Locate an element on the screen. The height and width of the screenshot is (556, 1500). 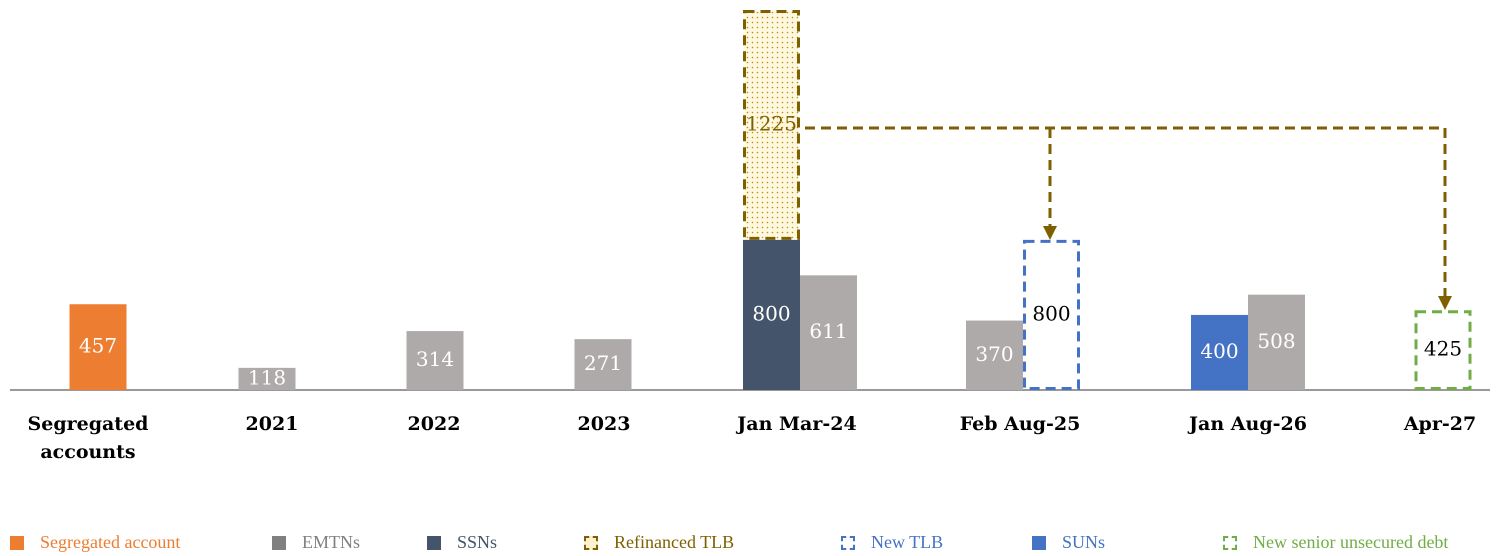
value-label: 611 is located at coordinates (828, 331).